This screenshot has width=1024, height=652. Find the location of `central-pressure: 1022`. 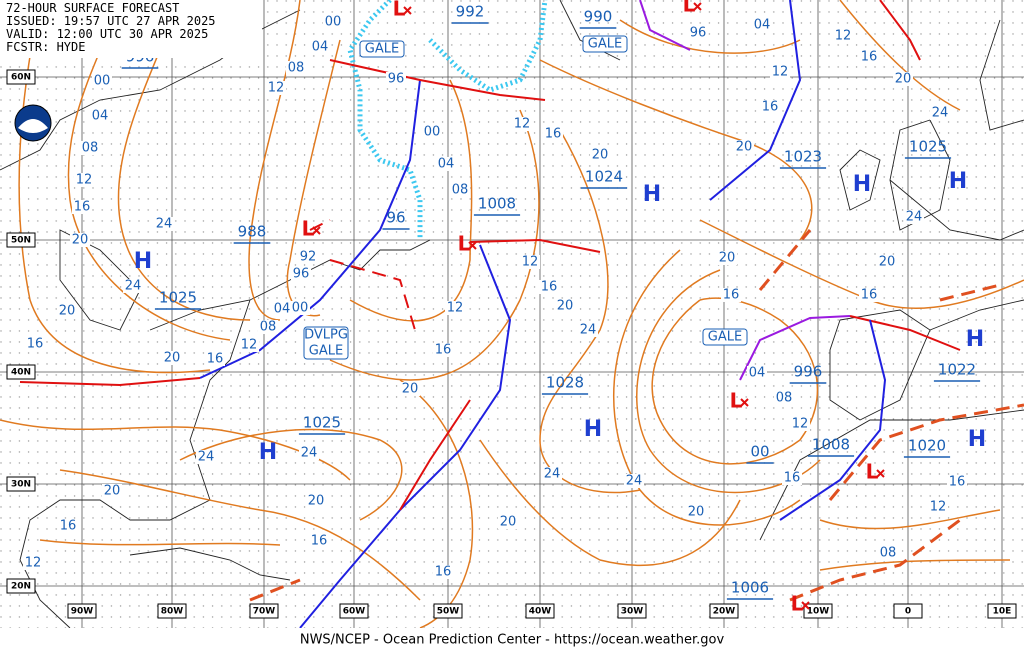

central-pressure: 1022 is located at coordinates (957, 370).